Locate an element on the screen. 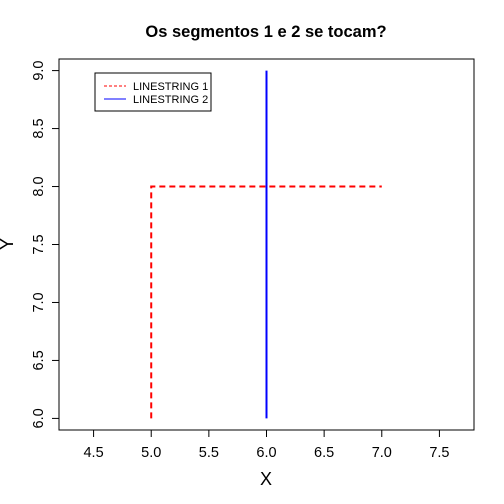 This screenshot has width=504, height=504. y-tick-label: 6.0 is located at coordinates (39, 418).